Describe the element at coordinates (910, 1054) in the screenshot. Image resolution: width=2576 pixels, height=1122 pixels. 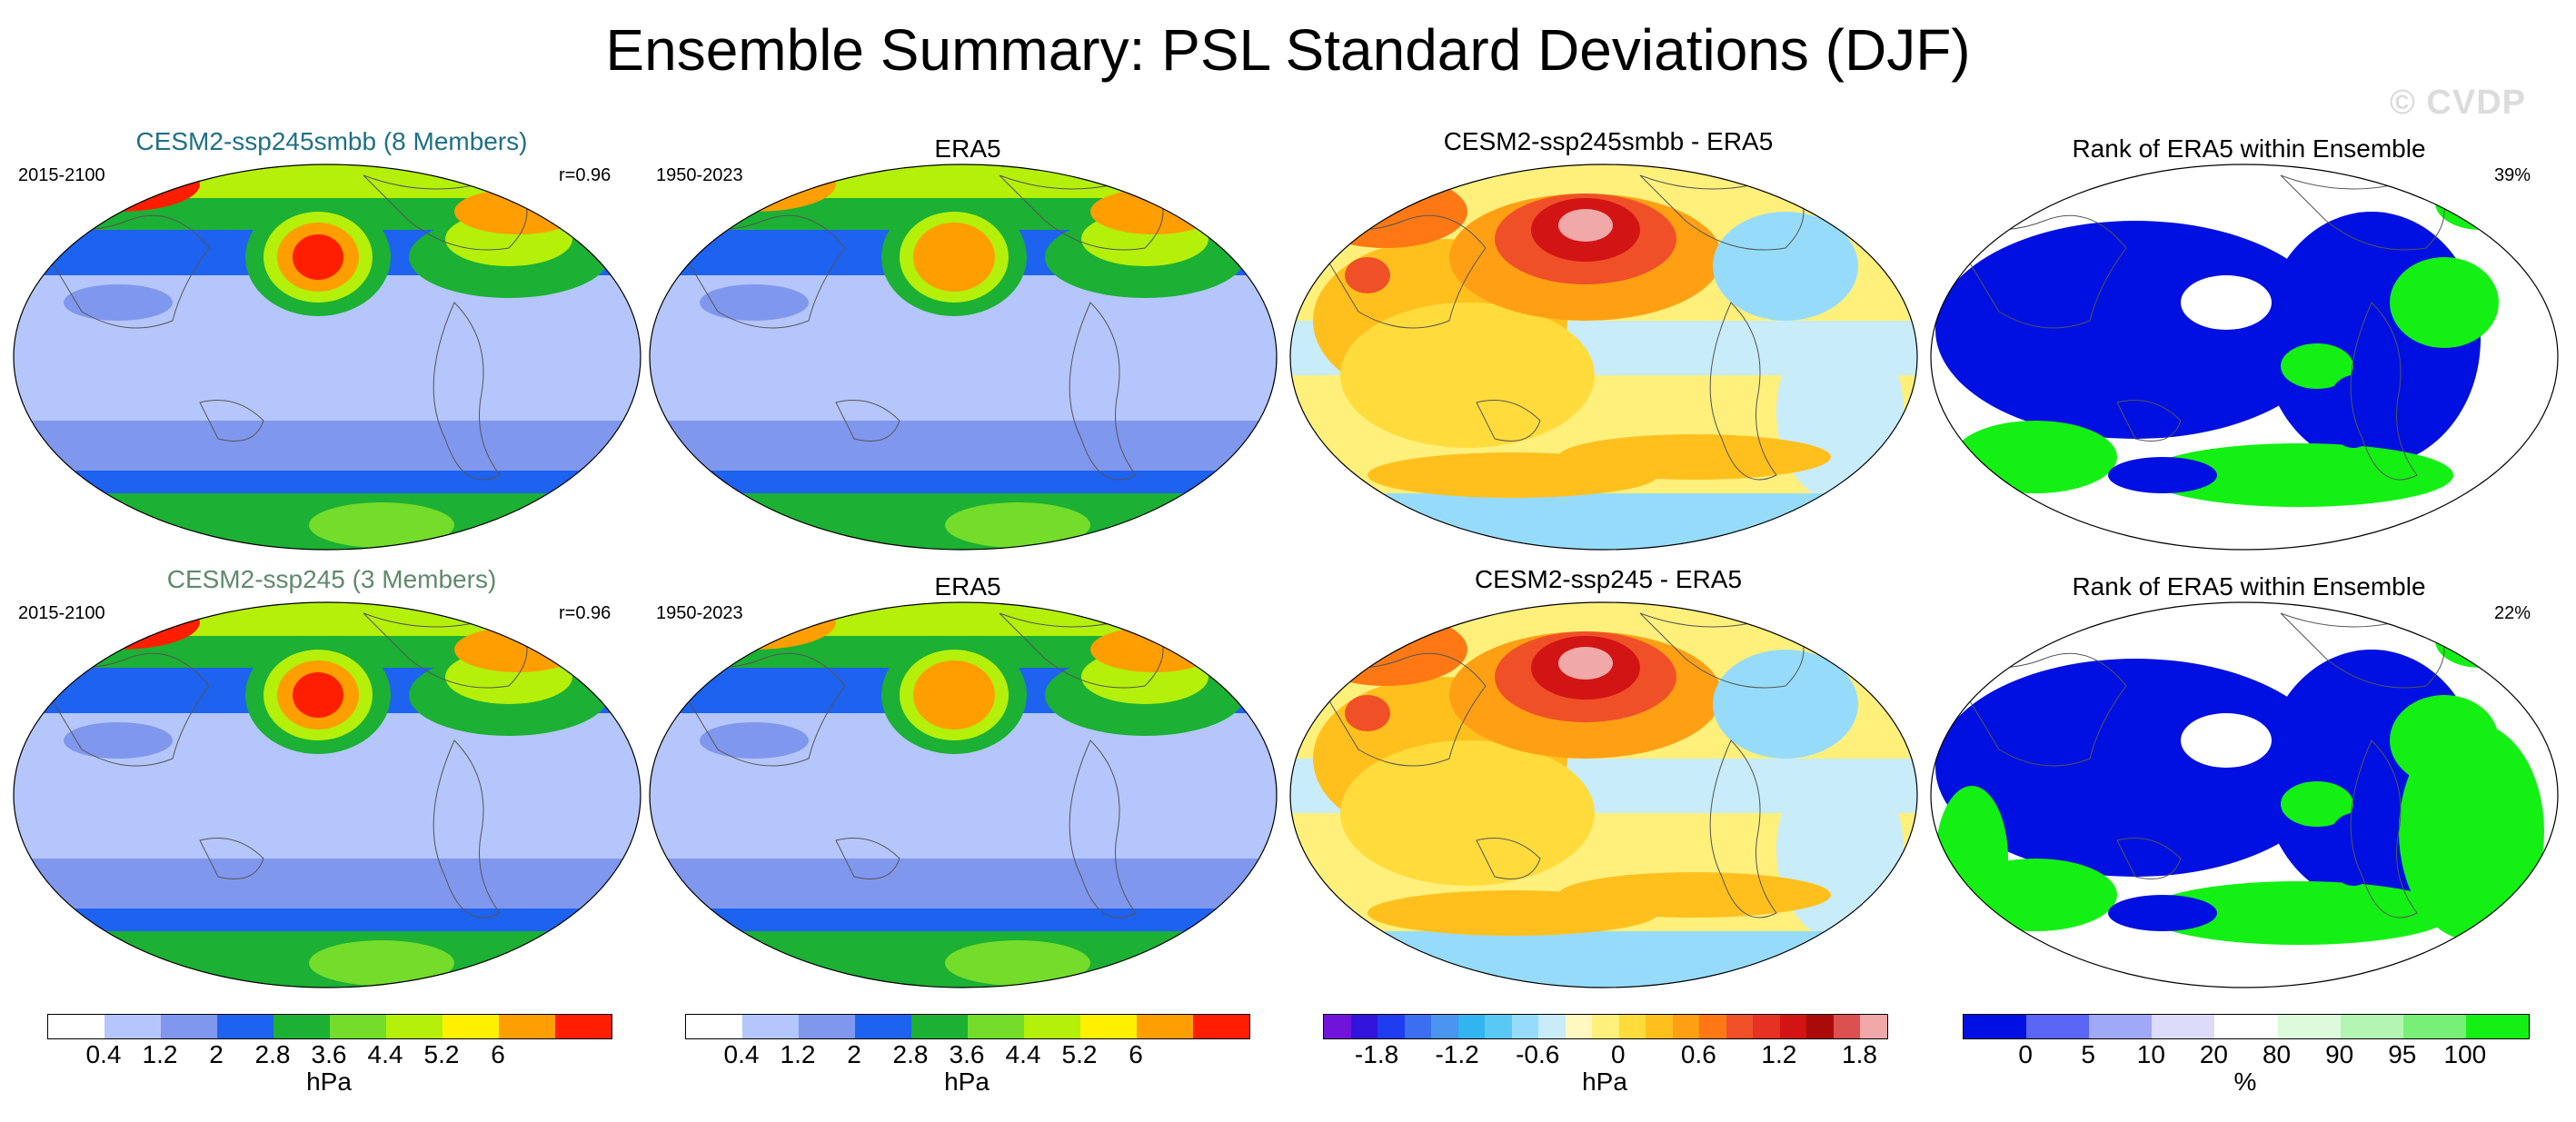
I see `colorbar-tick-label: 2.8` at that location.